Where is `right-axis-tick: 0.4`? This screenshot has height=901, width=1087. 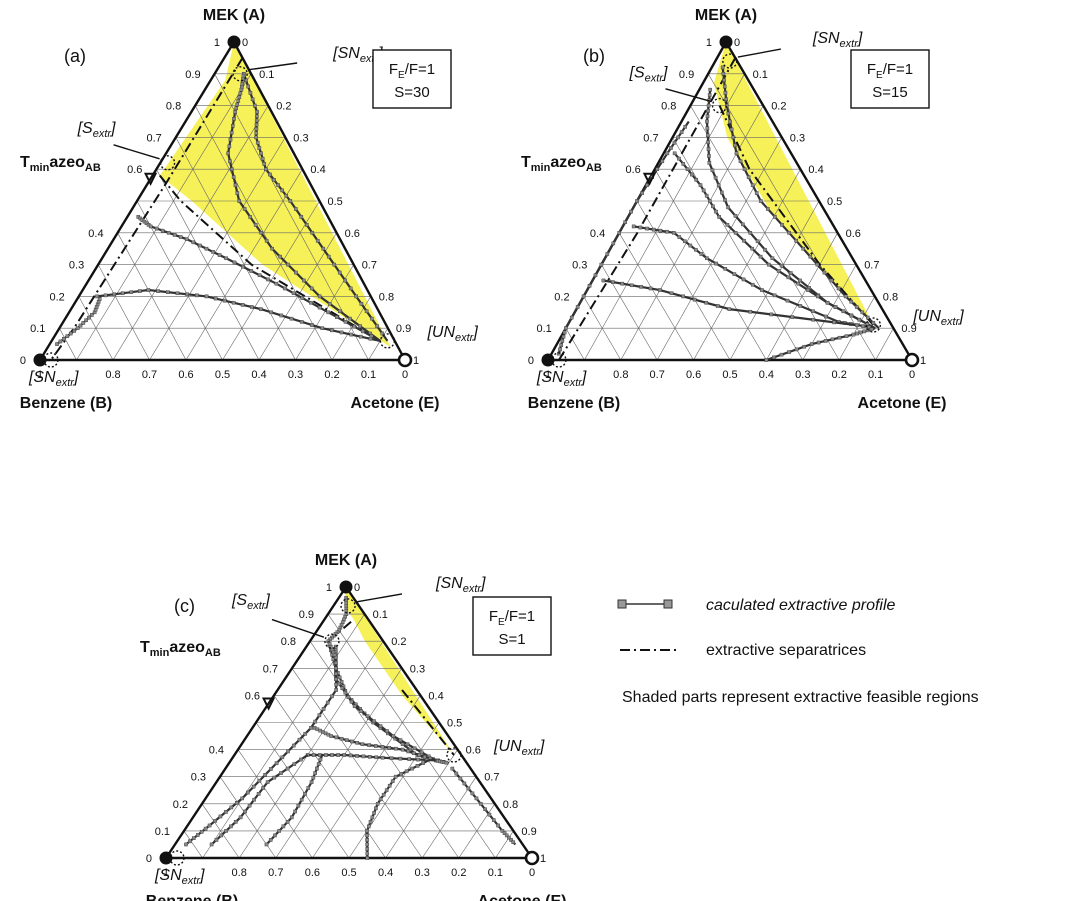 right-axis-tick: 0.4 is located at coordinates (317, 170).